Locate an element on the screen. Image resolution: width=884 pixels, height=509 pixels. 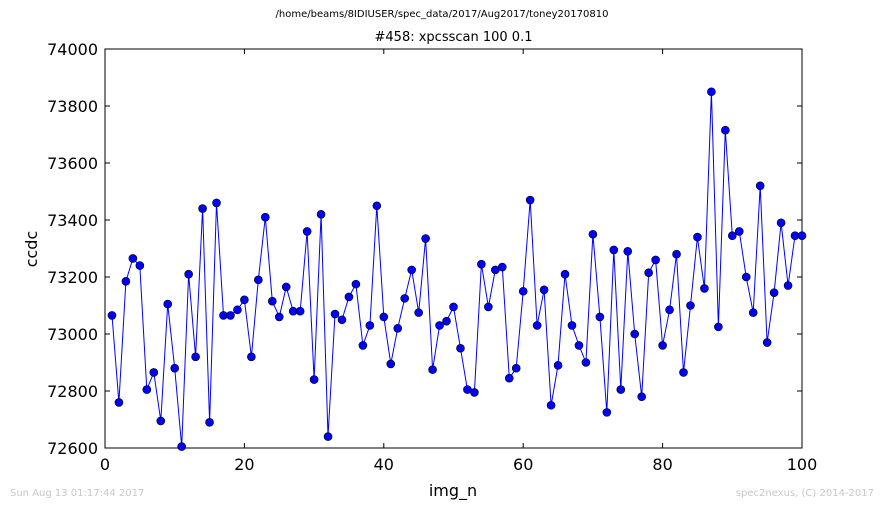
footer-credit: spec2nexus, (C) 2014-2017 is located at coordinates (804, 493).